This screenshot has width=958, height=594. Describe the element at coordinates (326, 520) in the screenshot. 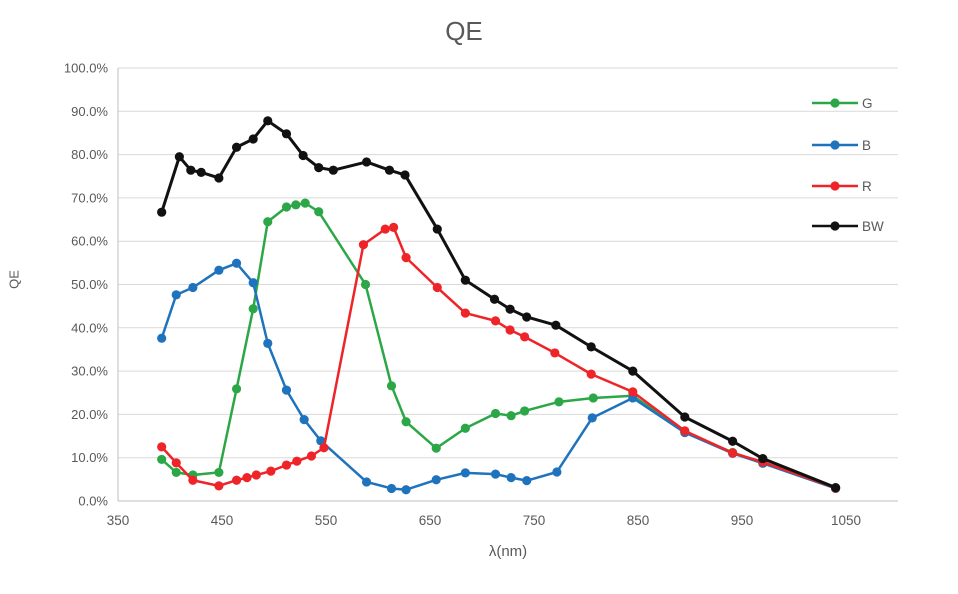

I see `x-tick-label: 550` at that location.